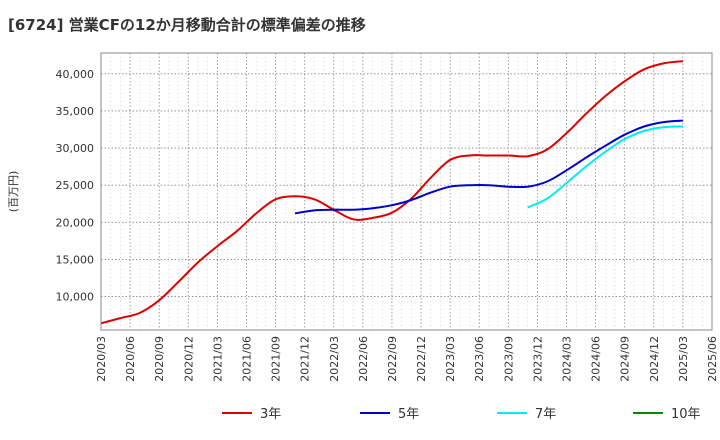  Describe the element at coordinates (712, 359) in the screenshot. I see `x-tick-label: 2025/06` at that location.